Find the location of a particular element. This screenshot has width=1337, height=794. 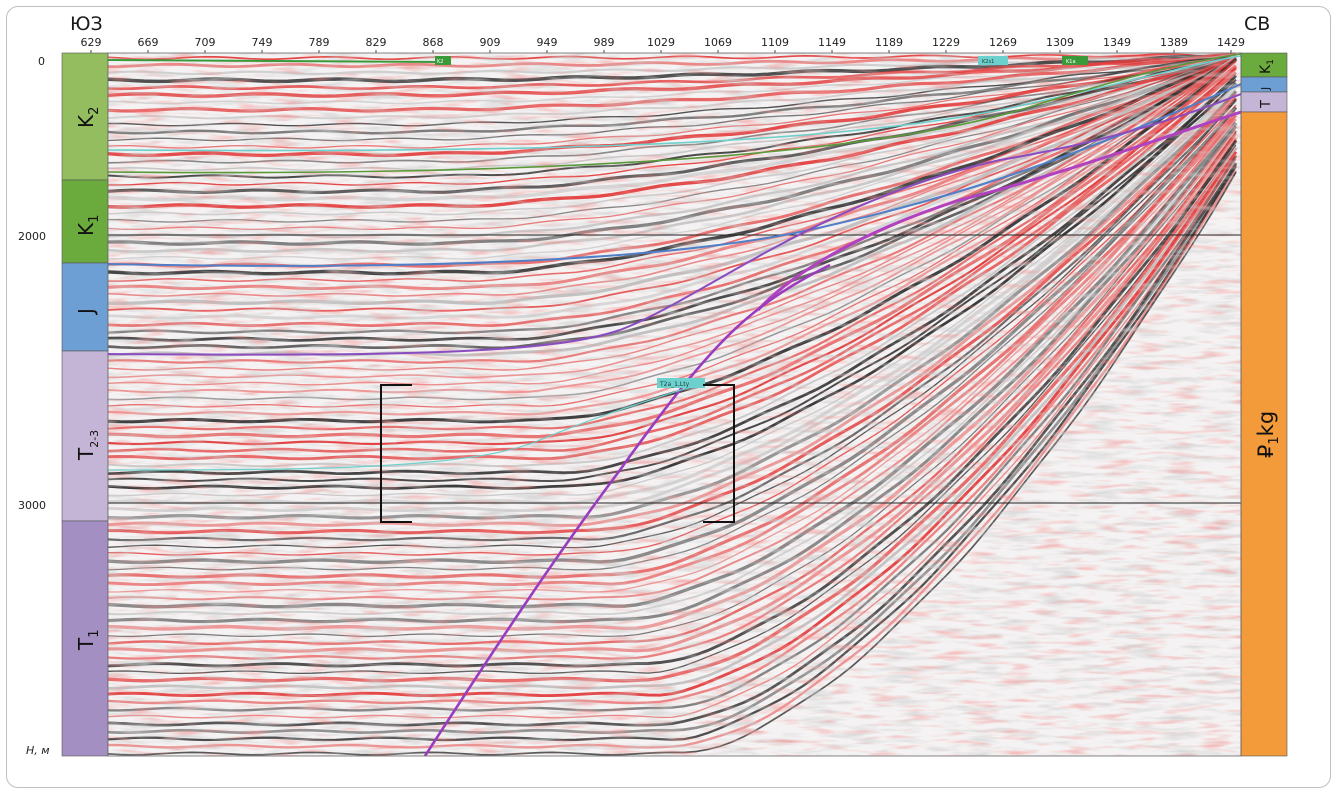

horizon-tag-k2: K2 is located at coordinates (440, 62).